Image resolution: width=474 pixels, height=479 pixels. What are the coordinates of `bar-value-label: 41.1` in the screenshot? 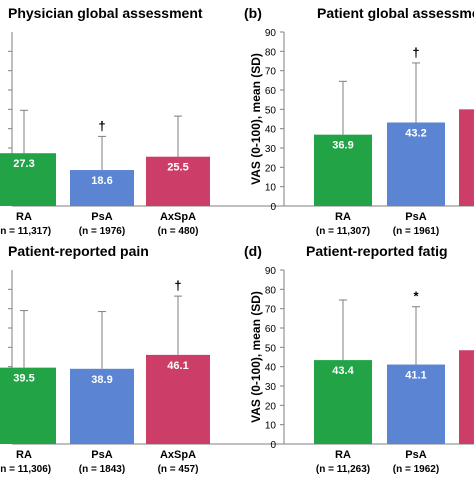 It's located at (415, 376).